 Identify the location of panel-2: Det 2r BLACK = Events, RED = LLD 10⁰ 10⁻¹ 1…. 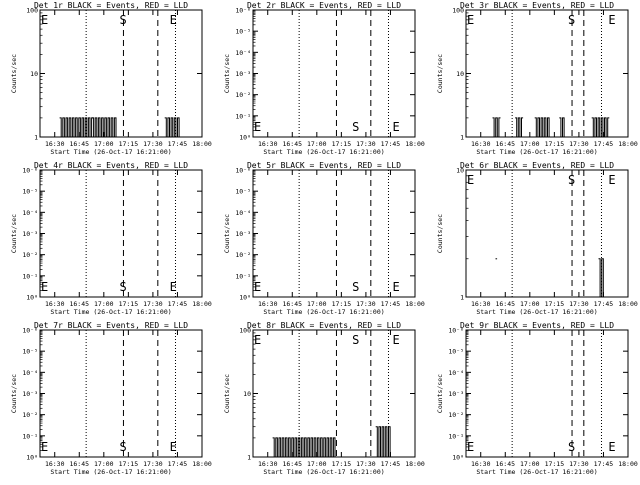
(324, 78).